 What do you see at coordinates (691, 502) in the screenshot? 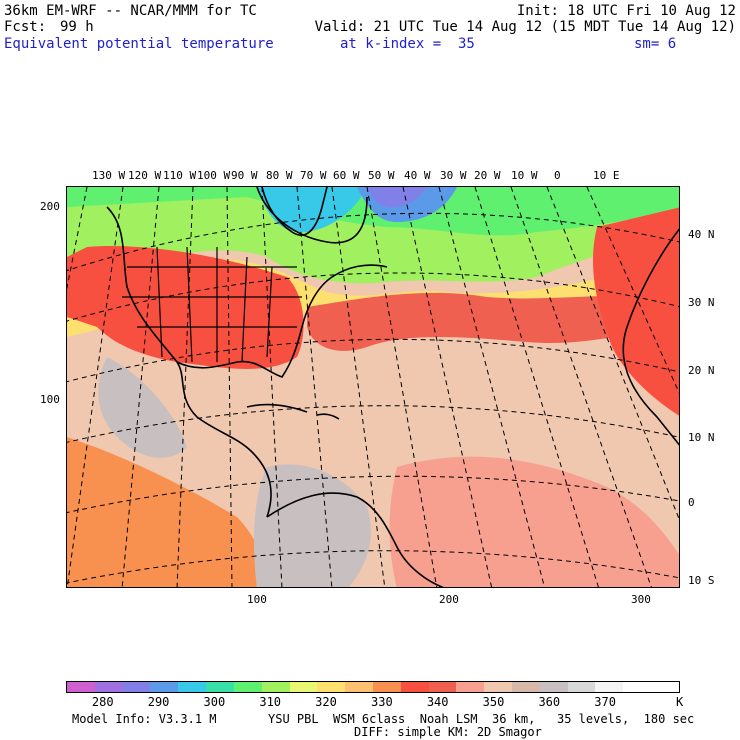
I see `latitude-label: 0` at bounding box center [691, 502].